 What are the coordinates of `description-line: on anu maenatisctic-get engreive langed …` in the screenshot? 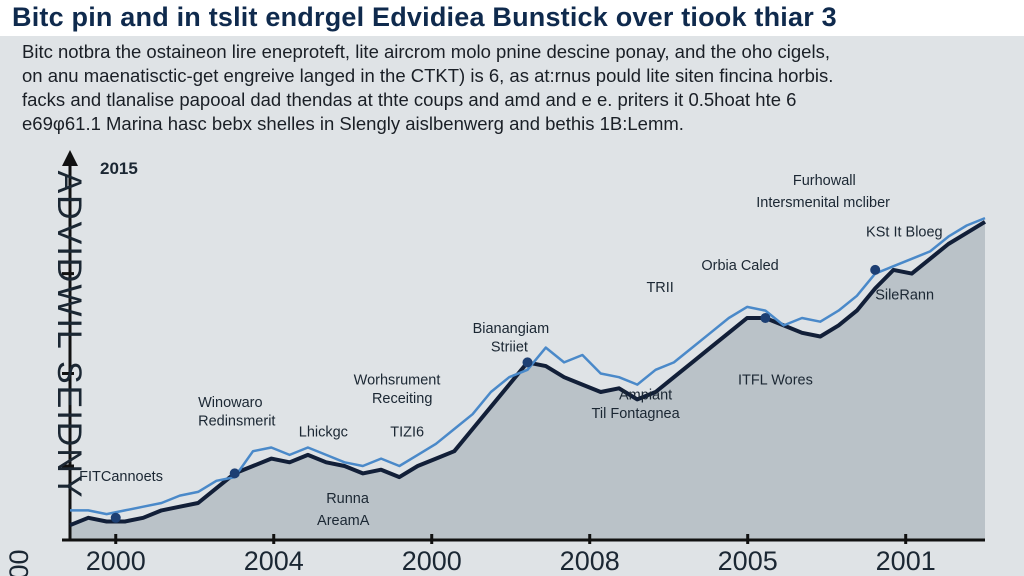 It's located at (428, 75).